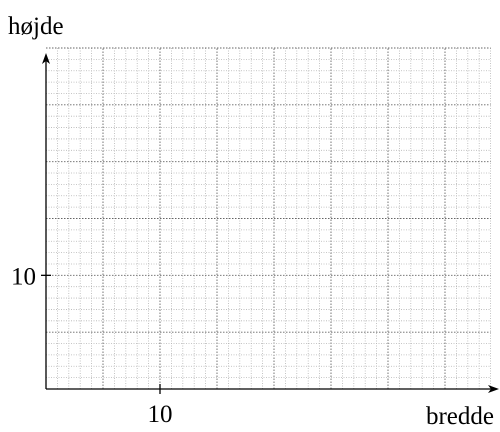 The width and height of the screenshot is (500, 432). Describe the element at coordinates (460, 416) in the screenshot. I see `x-axis-label: bredde` at that location.